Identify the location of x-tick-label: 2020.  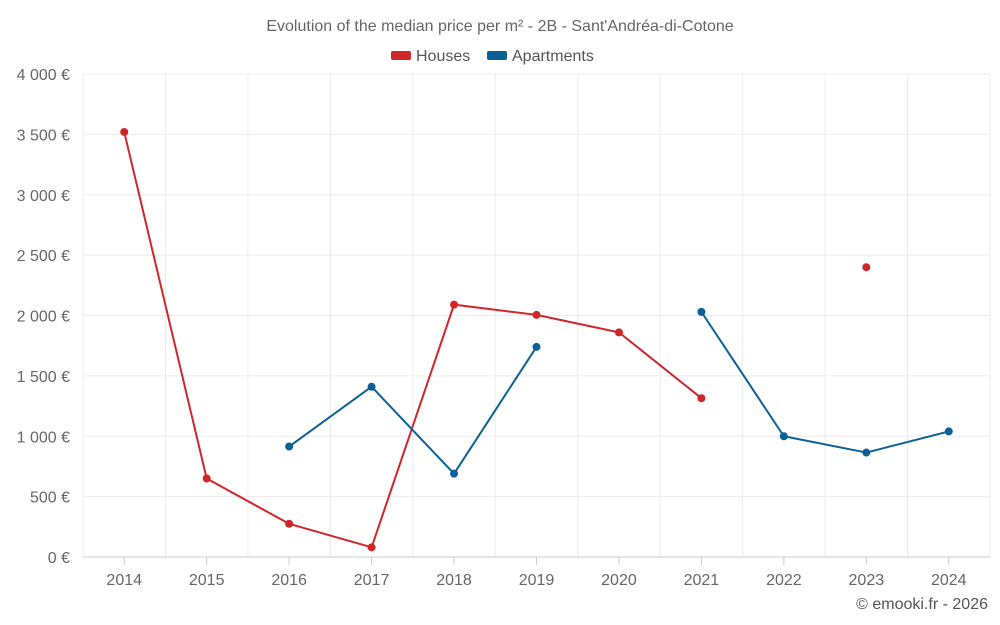
(619, 580).